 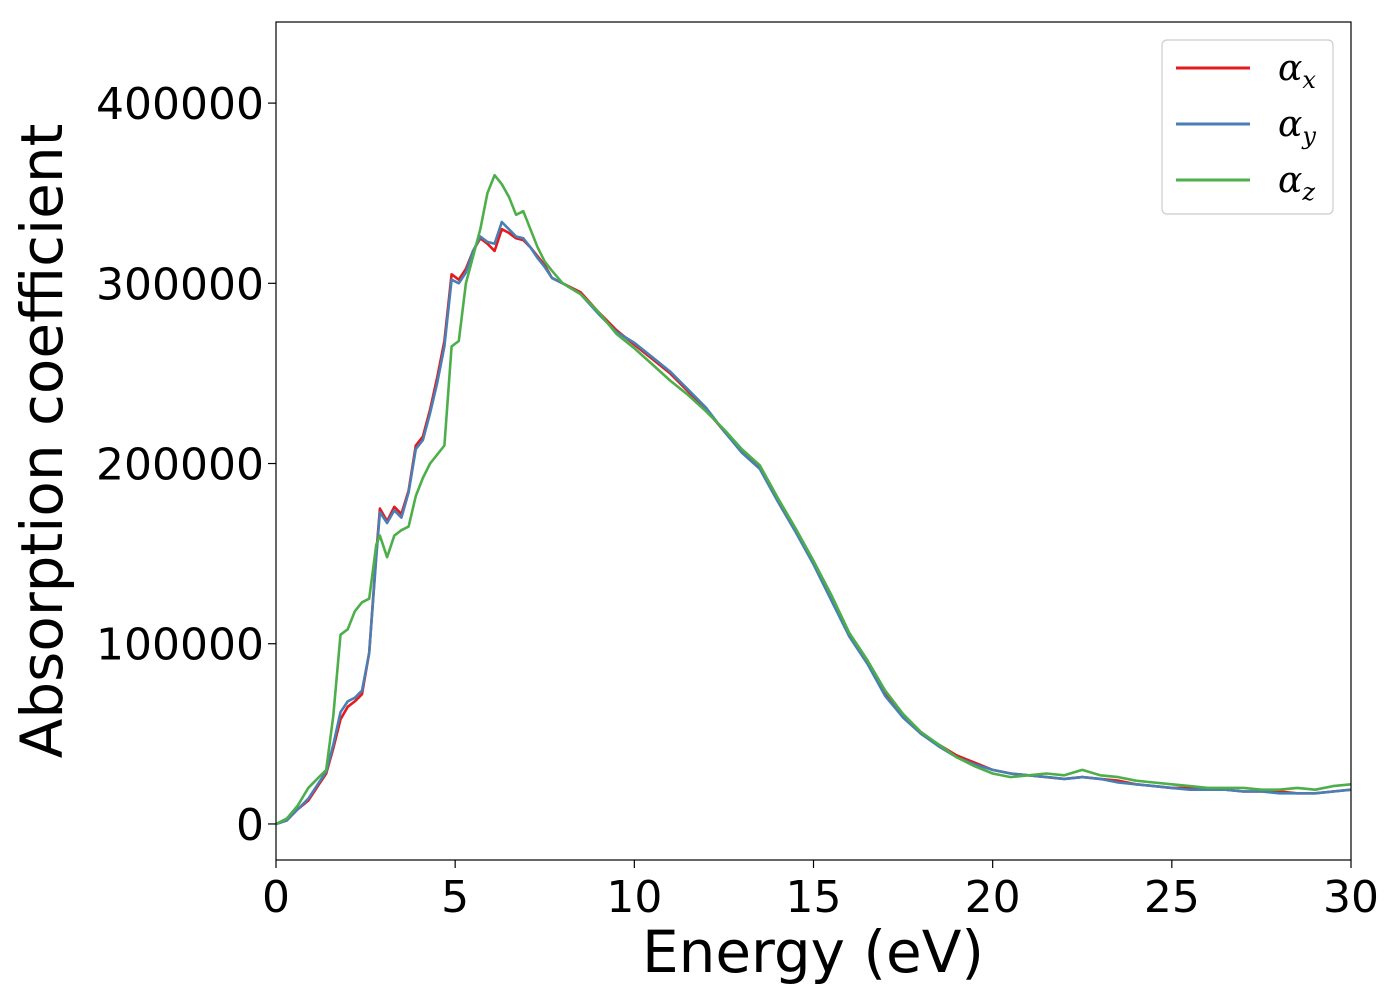 What do you see at coordinates (180, 104) in the screenshot?
I see `y-tick-label: 400000` at bounding box center [180, 104].